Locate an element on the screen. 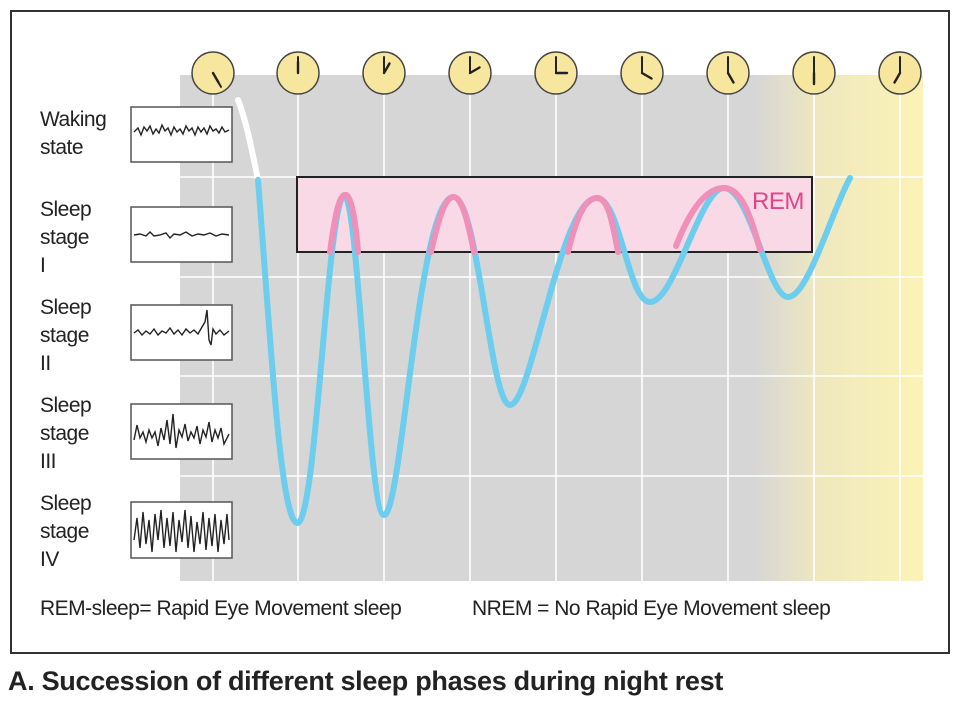 The image size is (960, 720). dawn-area is located at coordinates (839, 328).